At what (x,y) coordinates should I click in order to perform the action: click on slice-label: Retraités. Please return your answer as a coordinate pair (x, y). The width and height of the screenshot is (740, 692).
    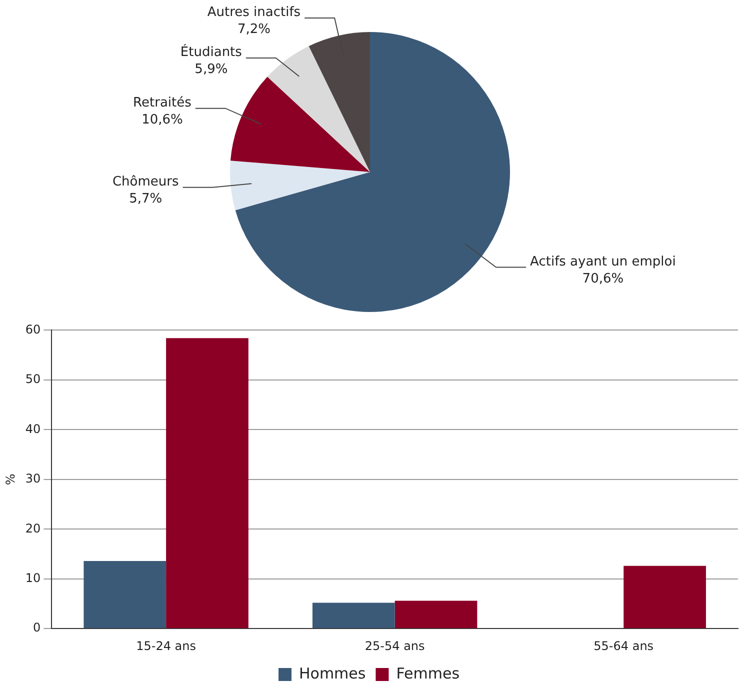
    Looking at the image, I should click on (162, 102).